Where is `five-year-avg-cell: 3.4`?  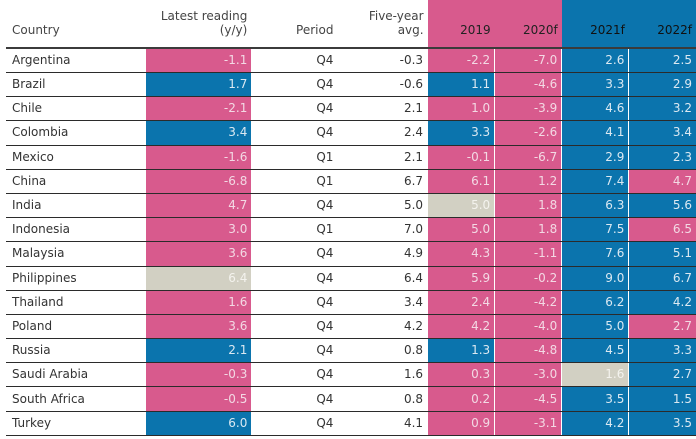 five-year-avg-cell: 3.4 is located at coordinates (382, 302).